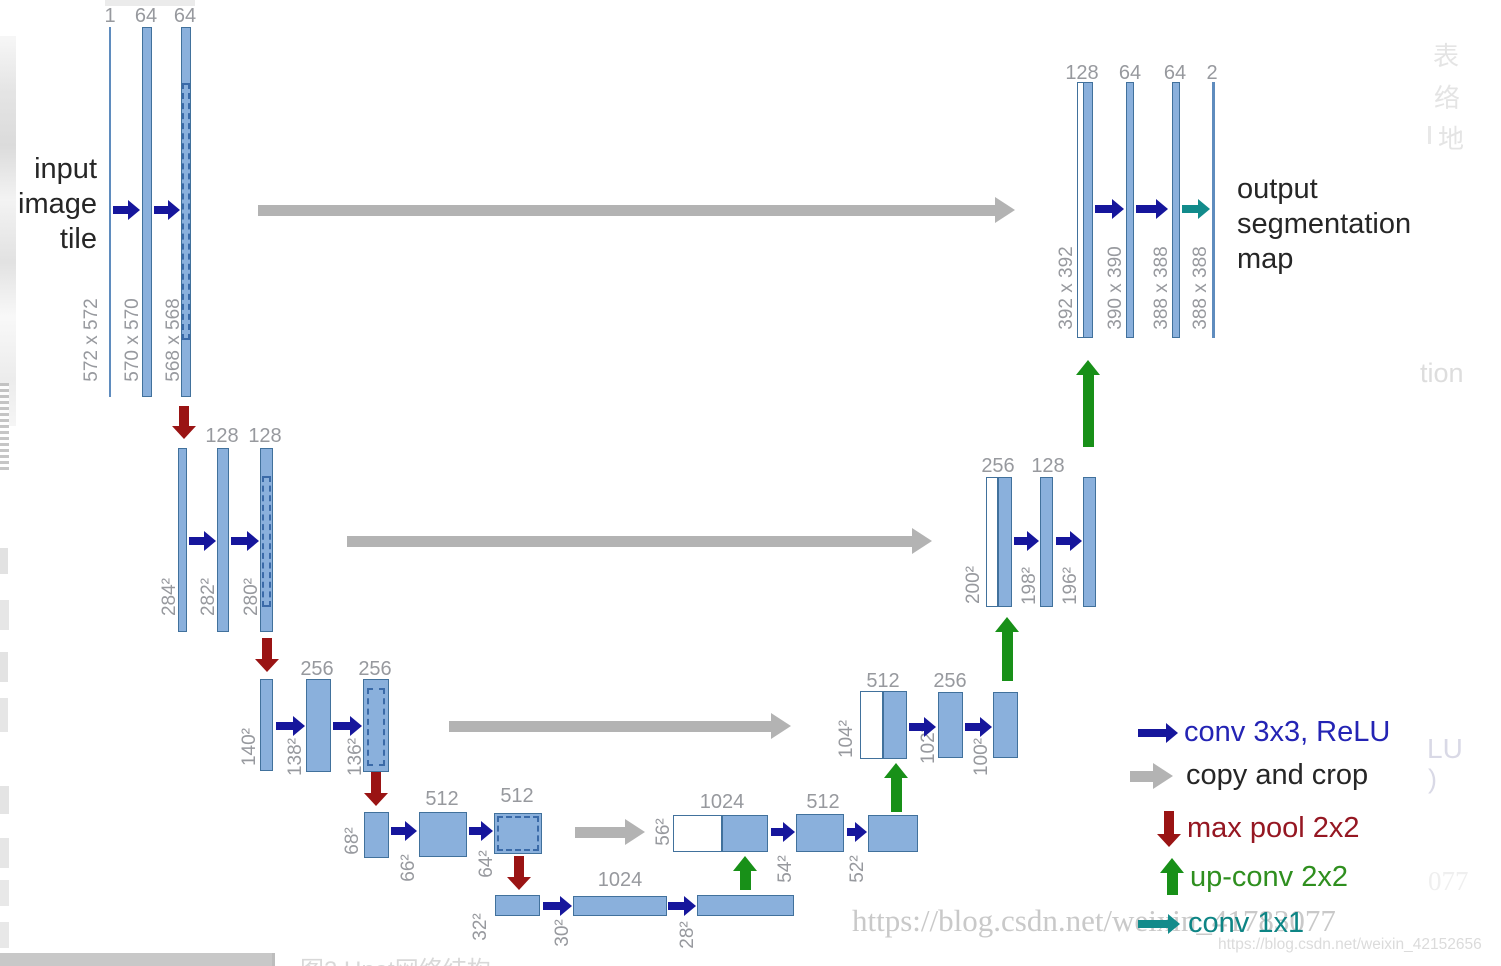  What do you see at coordinates (132, 340) in the screenshot?
I see `enc1-size-2: 570 x 570` at bounding box center [132, 340].